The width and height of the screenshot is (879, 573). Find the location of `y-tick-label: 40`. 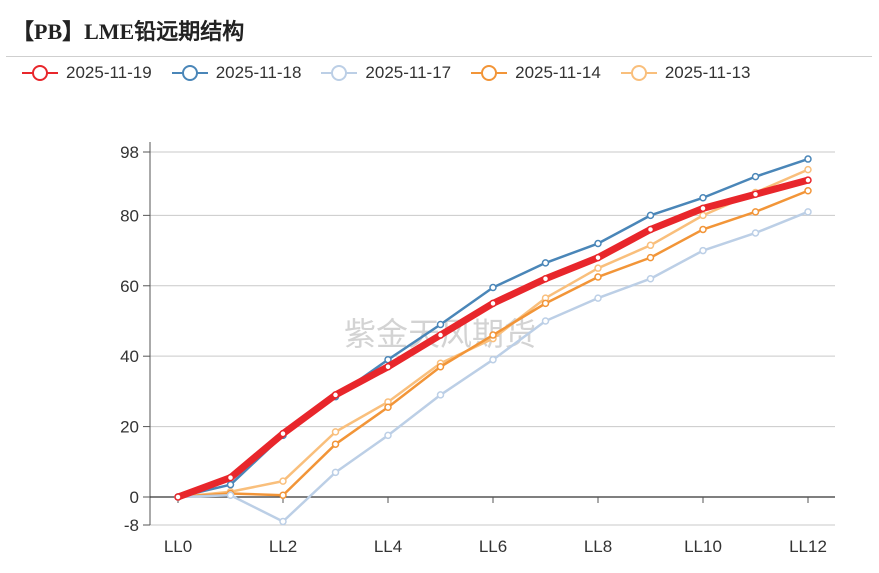

y-tick-label: 40 is located at coordinates (129, 356).